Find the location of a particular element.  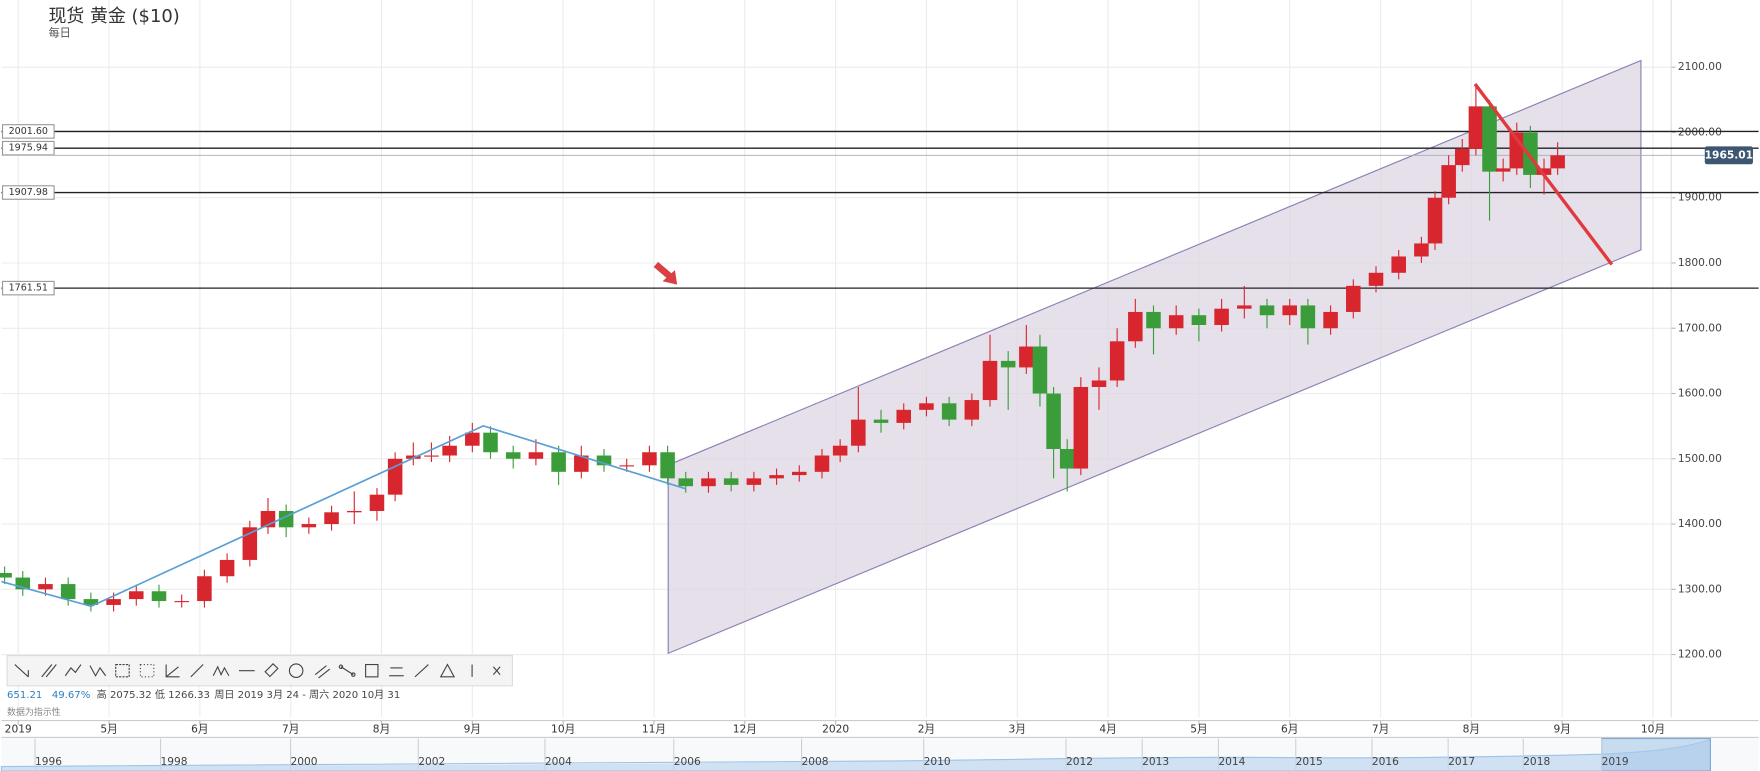

tool-fib is located at coordinates (122, 670).